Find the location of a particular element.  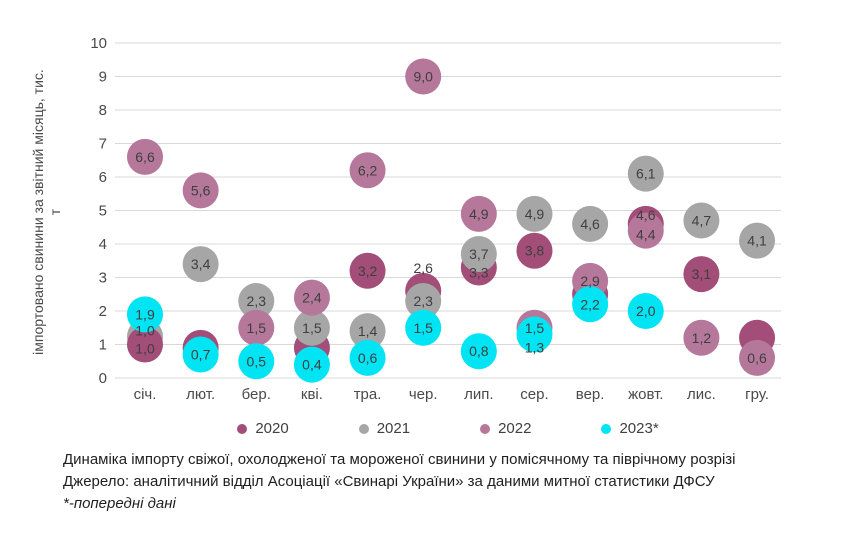

bubble-2021-сер. is located at coordinates (534, 213).